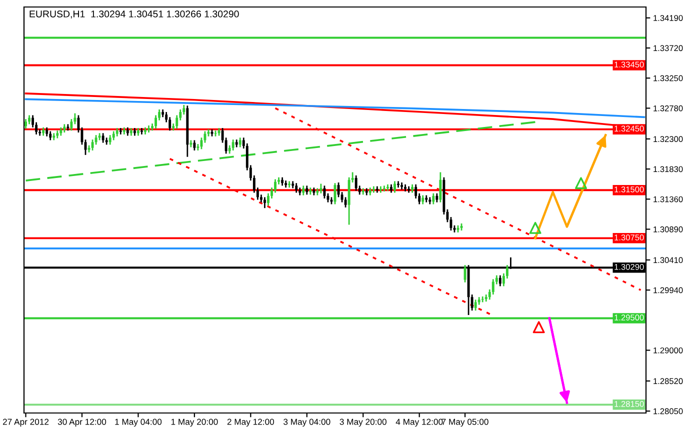 The width and height of the screenshot is (688, 428). What do you see at coordinates (307, 422) in the screenshot?
I see `x-tick-label: 3 May 04:00` at bounding box center [307, 422].